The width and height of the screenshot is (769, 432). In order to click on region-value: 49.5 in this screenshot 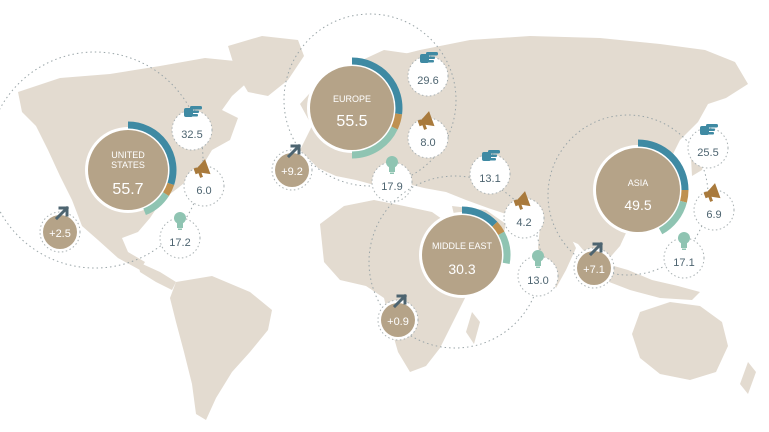, I will do `click(637, 205)`.